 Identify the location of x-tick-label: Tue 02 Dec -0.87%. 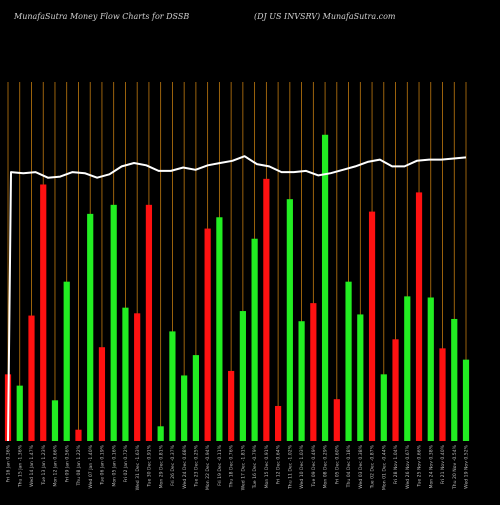
(373, 466).